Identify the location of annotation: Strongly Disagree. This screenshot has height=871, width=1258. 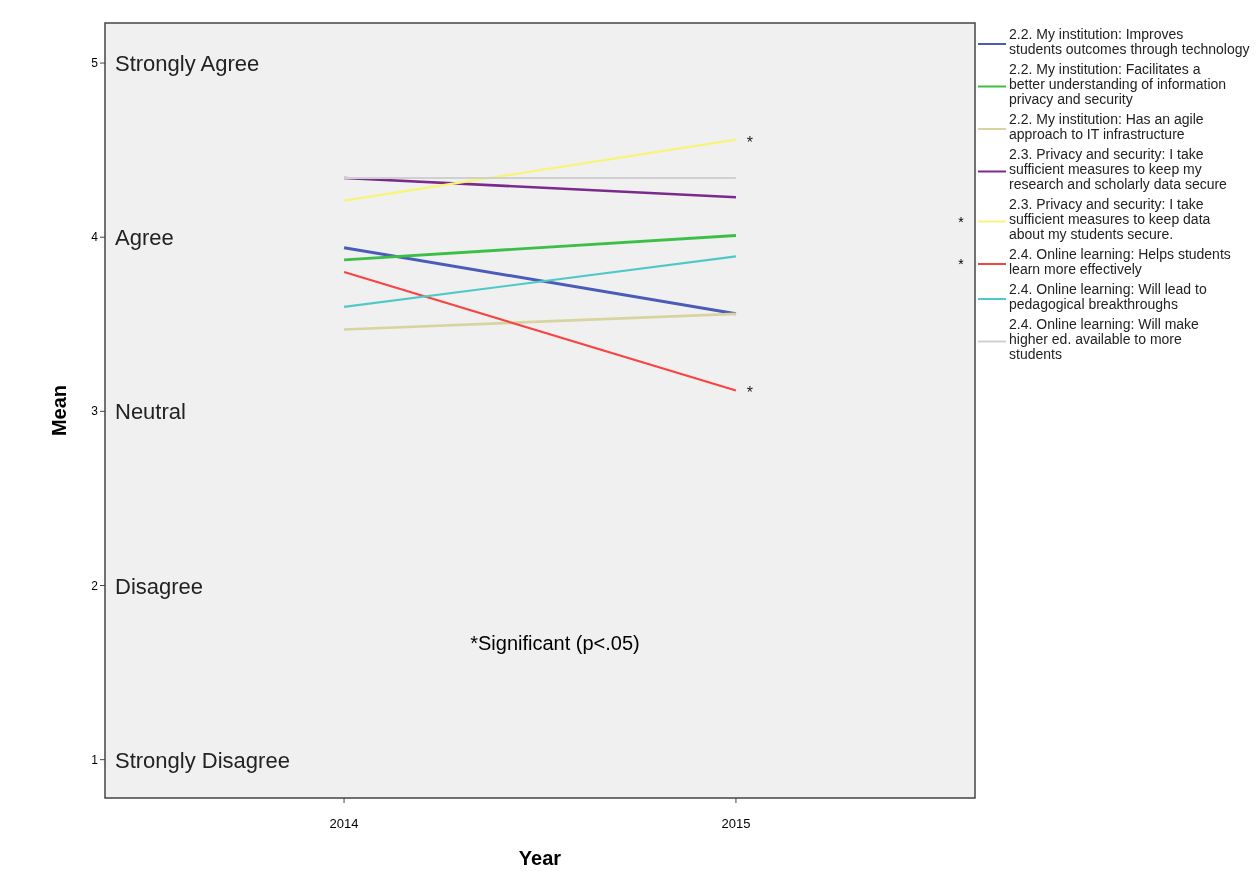
(202, 760).